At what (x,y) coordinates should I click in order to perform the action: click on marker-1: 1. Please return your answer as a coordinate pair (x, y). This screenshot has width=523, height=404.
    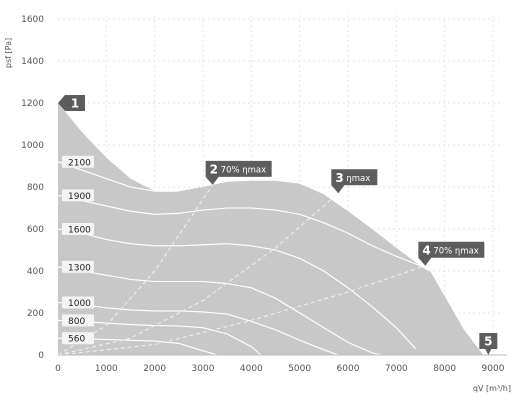
    Looking at the image, I should click on (71, 103).